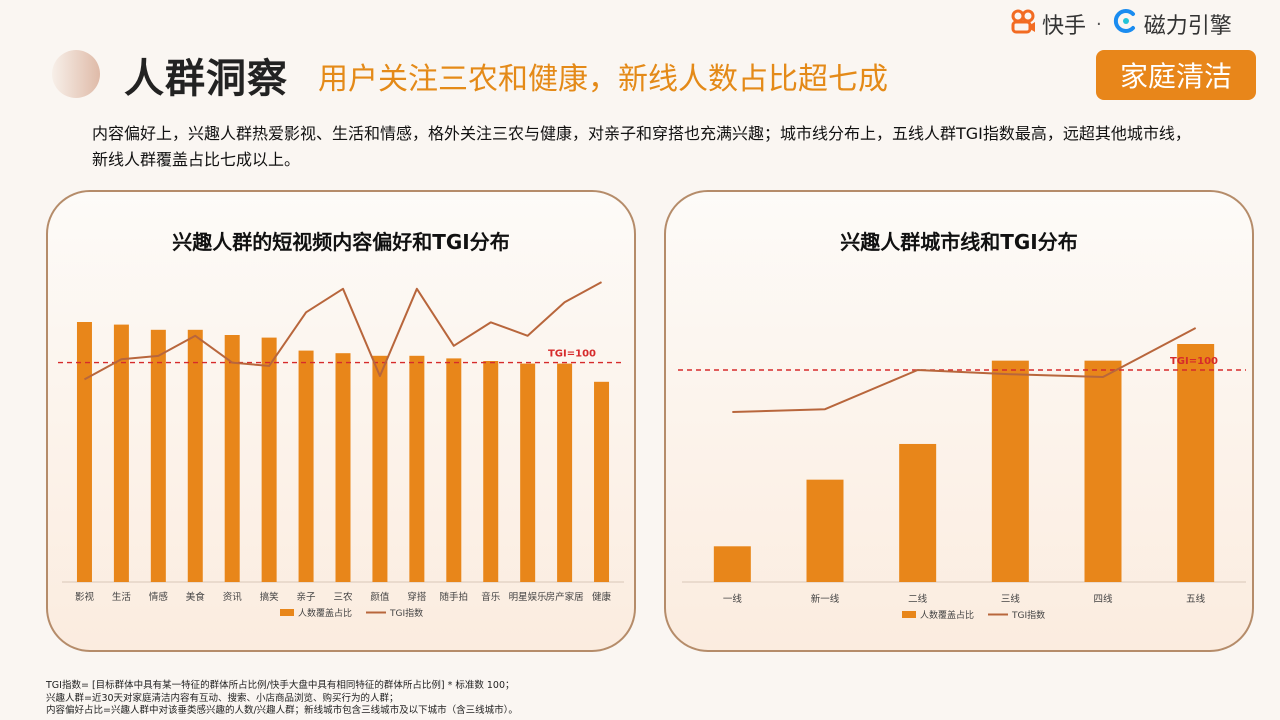  What do you see at coordinates (341, 242) in the screenshot?
I see `chart-title-content: 兴趣人群的短视频内容偏好和TGI分布` at bounding box center [341, 242].